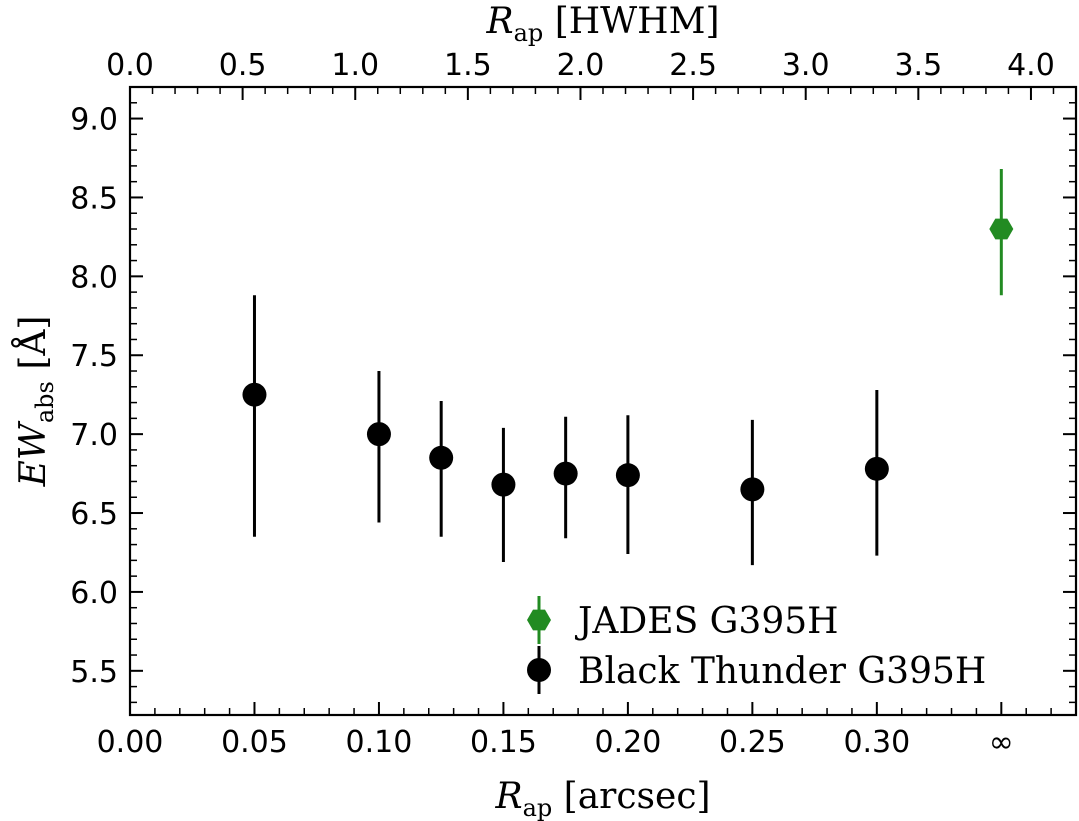 This screenshot has height=821, width=1079. Describe the element at coordinates (94, 514) in the screenshot. I see `y-tick-label: 6.5` at that location.